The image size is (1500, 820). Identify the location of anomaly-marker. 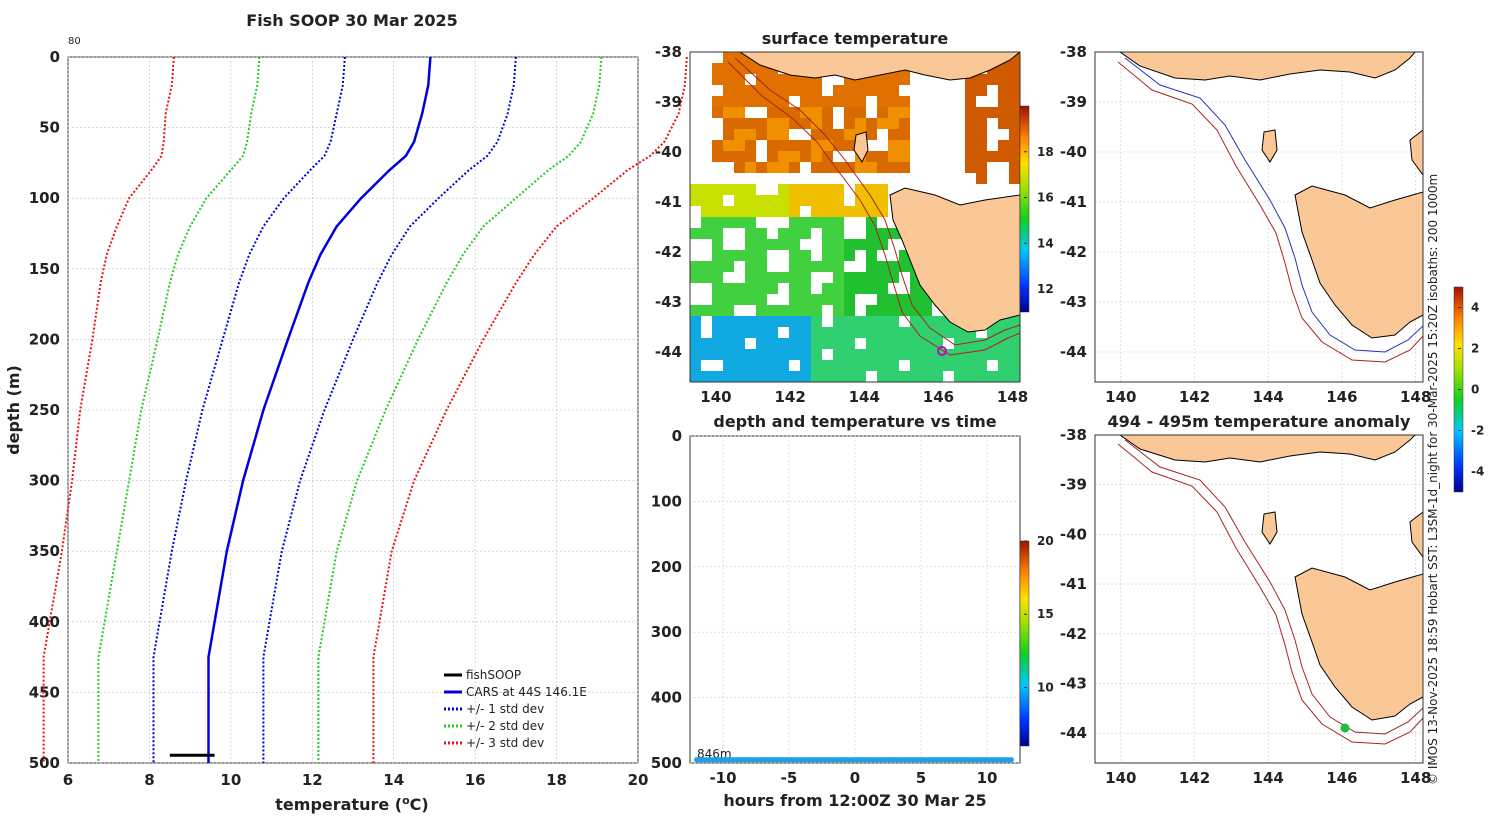
(1345, 728).